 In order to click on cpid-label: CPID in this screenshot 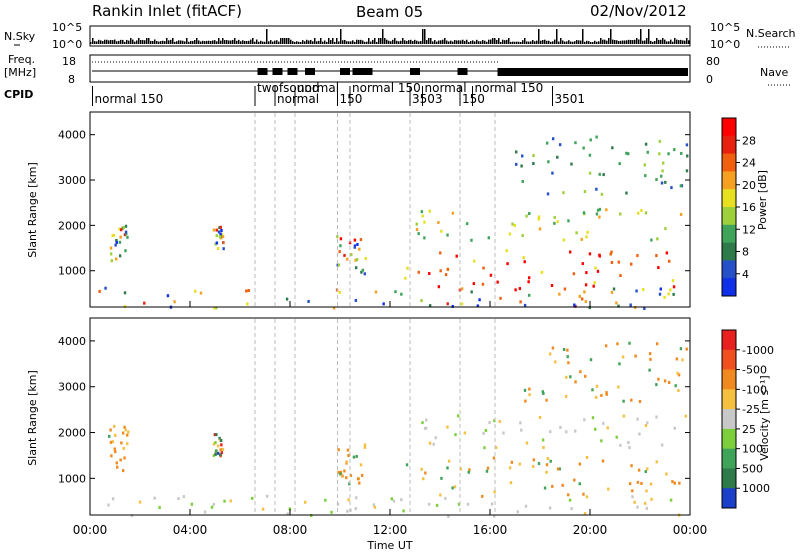, I will do `click(18, 94)`.